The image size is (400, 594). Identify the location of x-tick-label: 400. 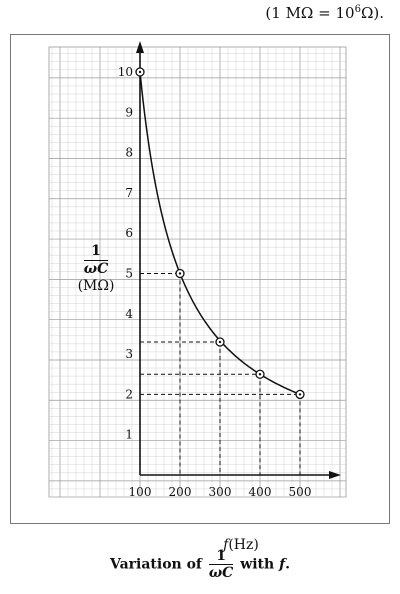
(260, 492).